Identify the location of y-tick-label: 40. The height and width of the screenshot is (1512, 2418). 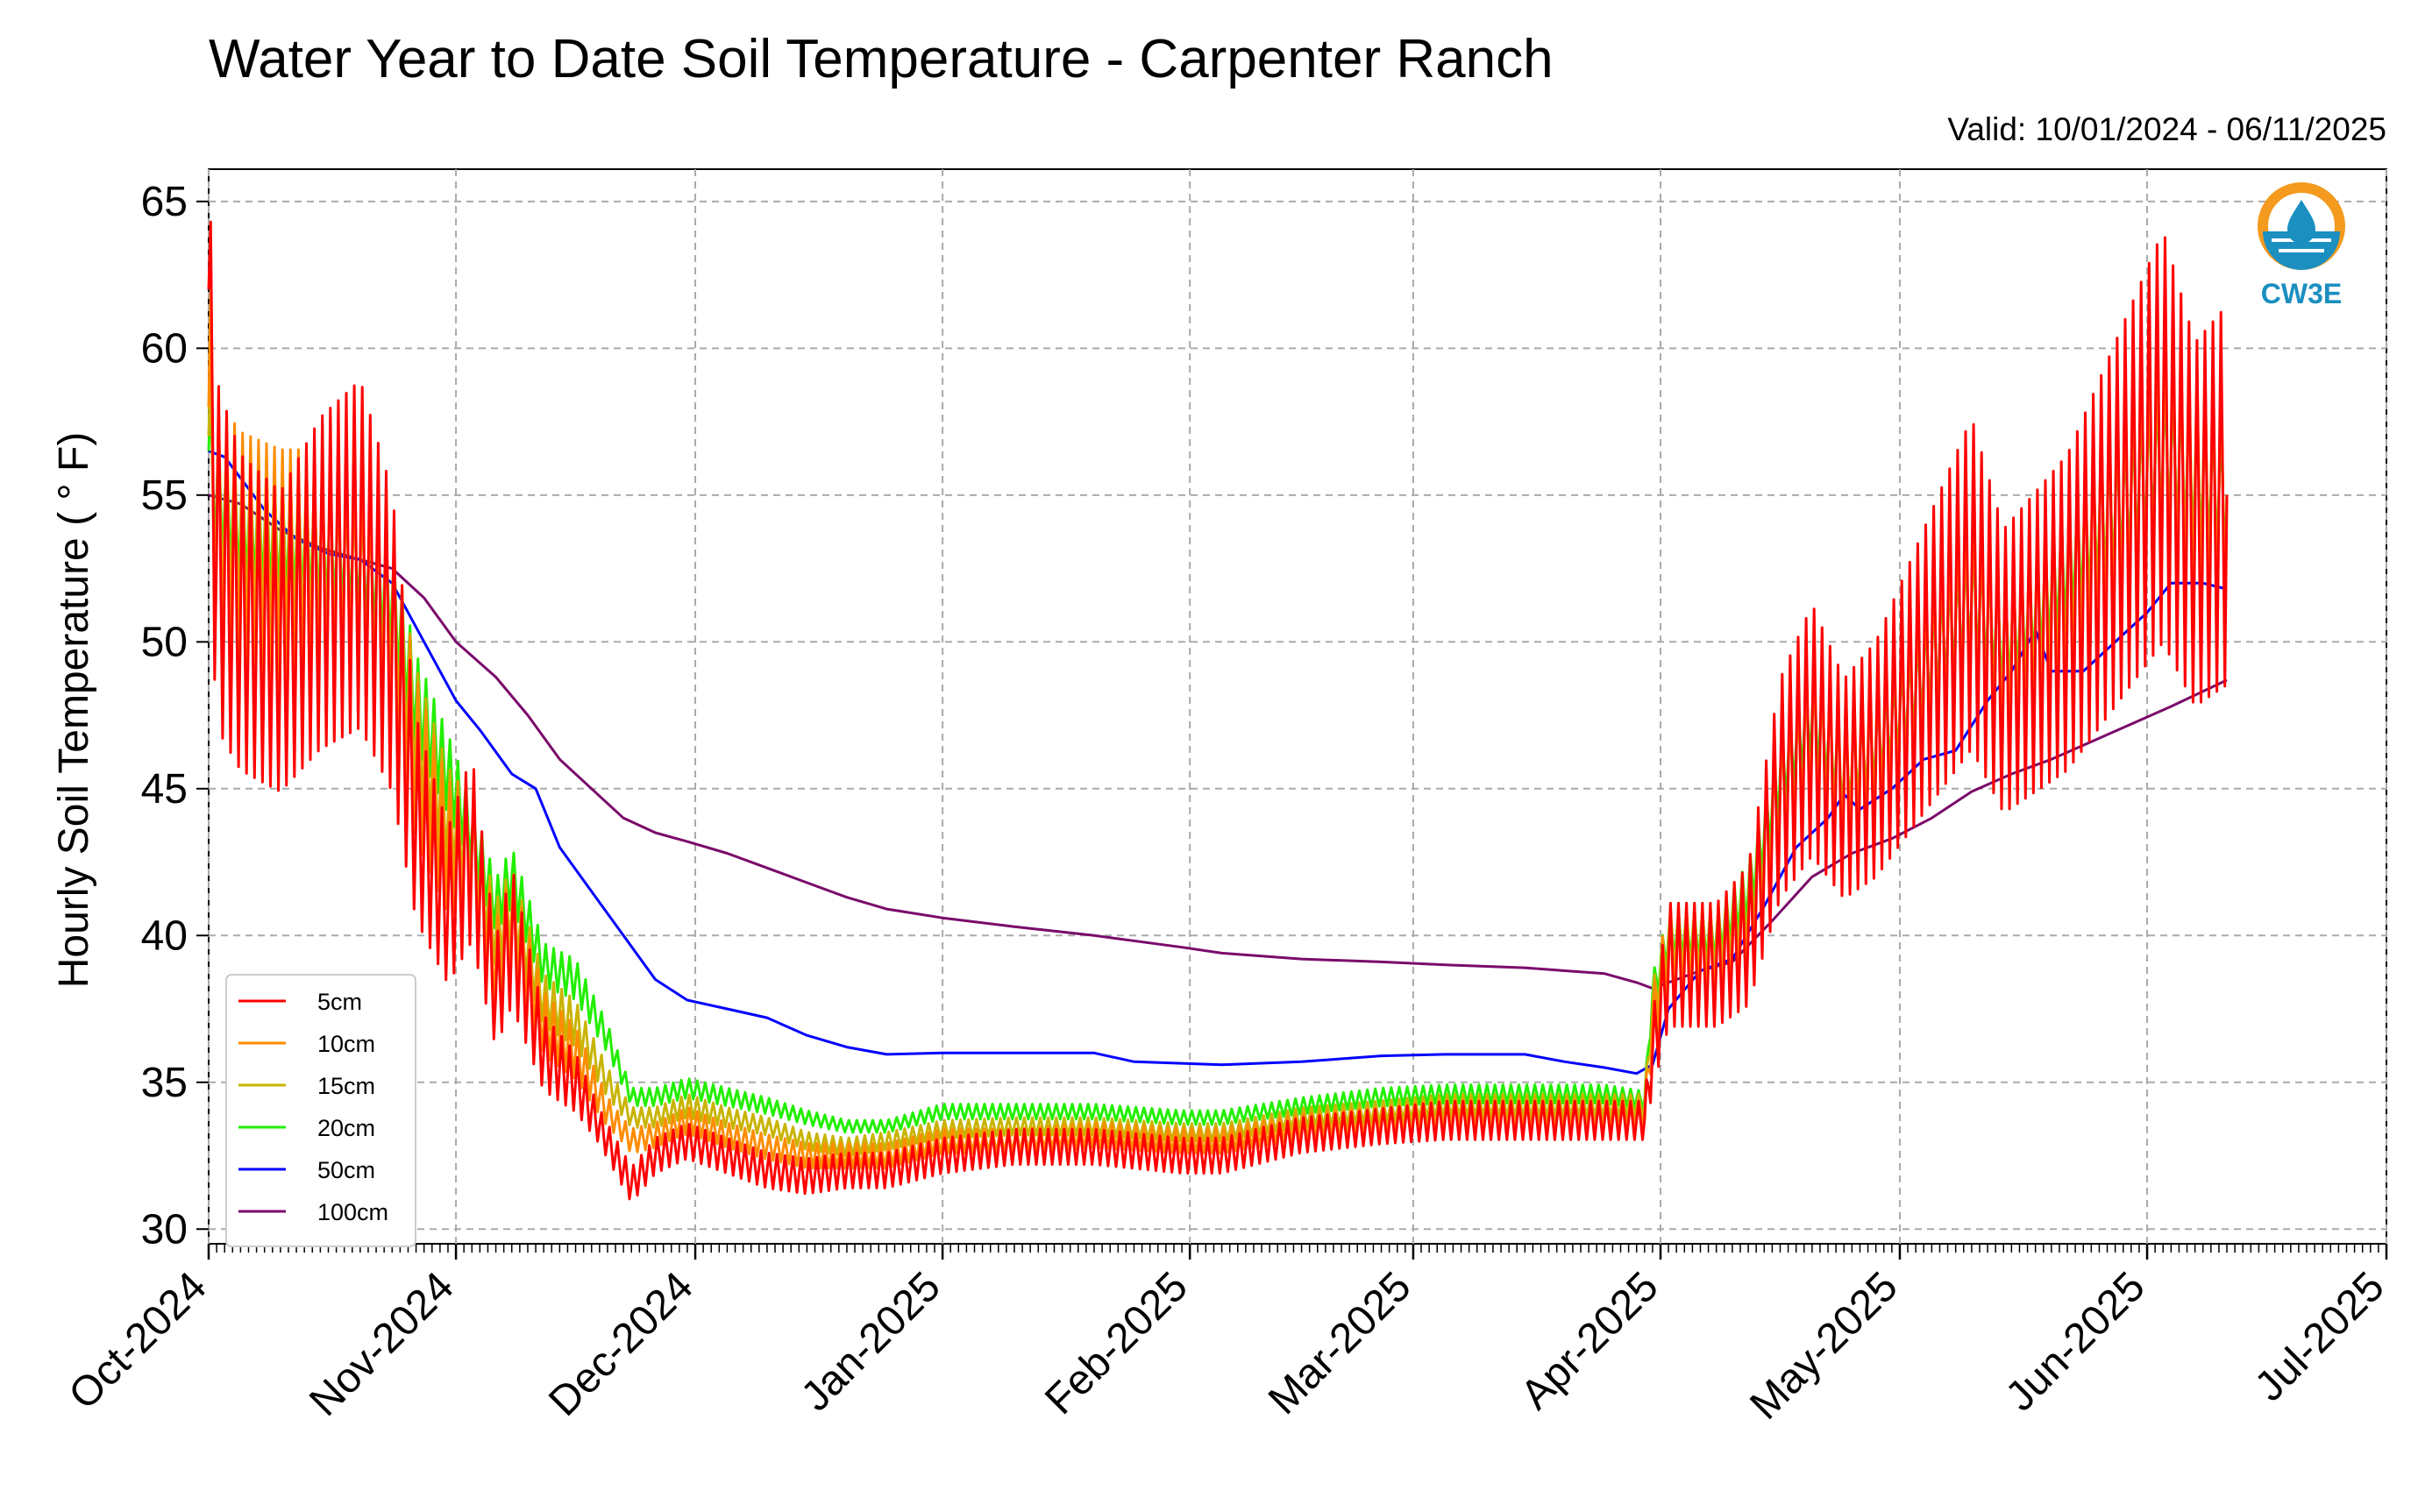
(164, 935).